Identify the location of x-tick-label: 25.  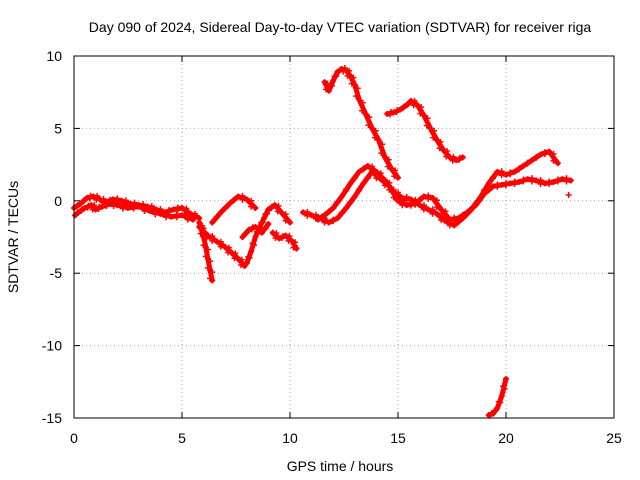
(614, 438).